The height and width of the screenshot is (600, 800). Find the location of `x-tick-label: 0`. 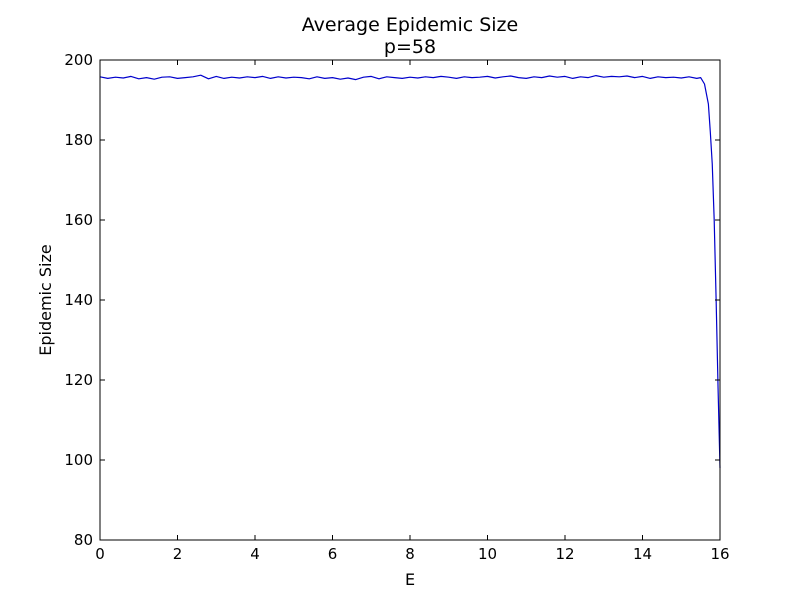

x-tick-label: 0 is located at coordinates (100, 554).